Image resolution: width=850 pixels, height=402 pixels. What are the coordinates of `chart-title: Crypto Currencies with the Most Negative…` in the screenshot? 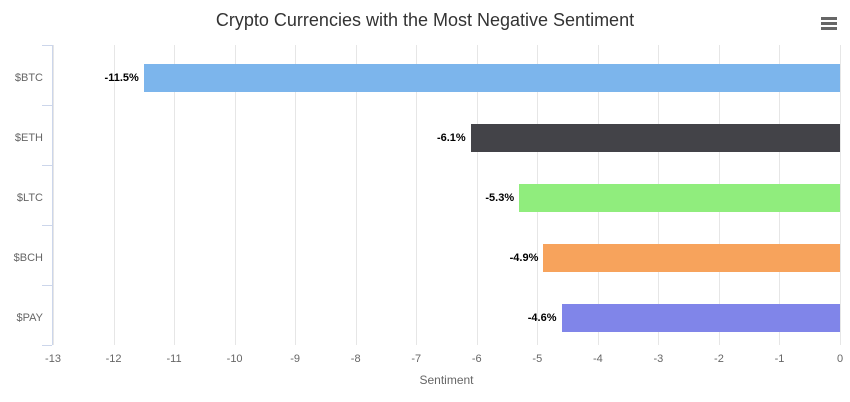 It's located at (425, 20).